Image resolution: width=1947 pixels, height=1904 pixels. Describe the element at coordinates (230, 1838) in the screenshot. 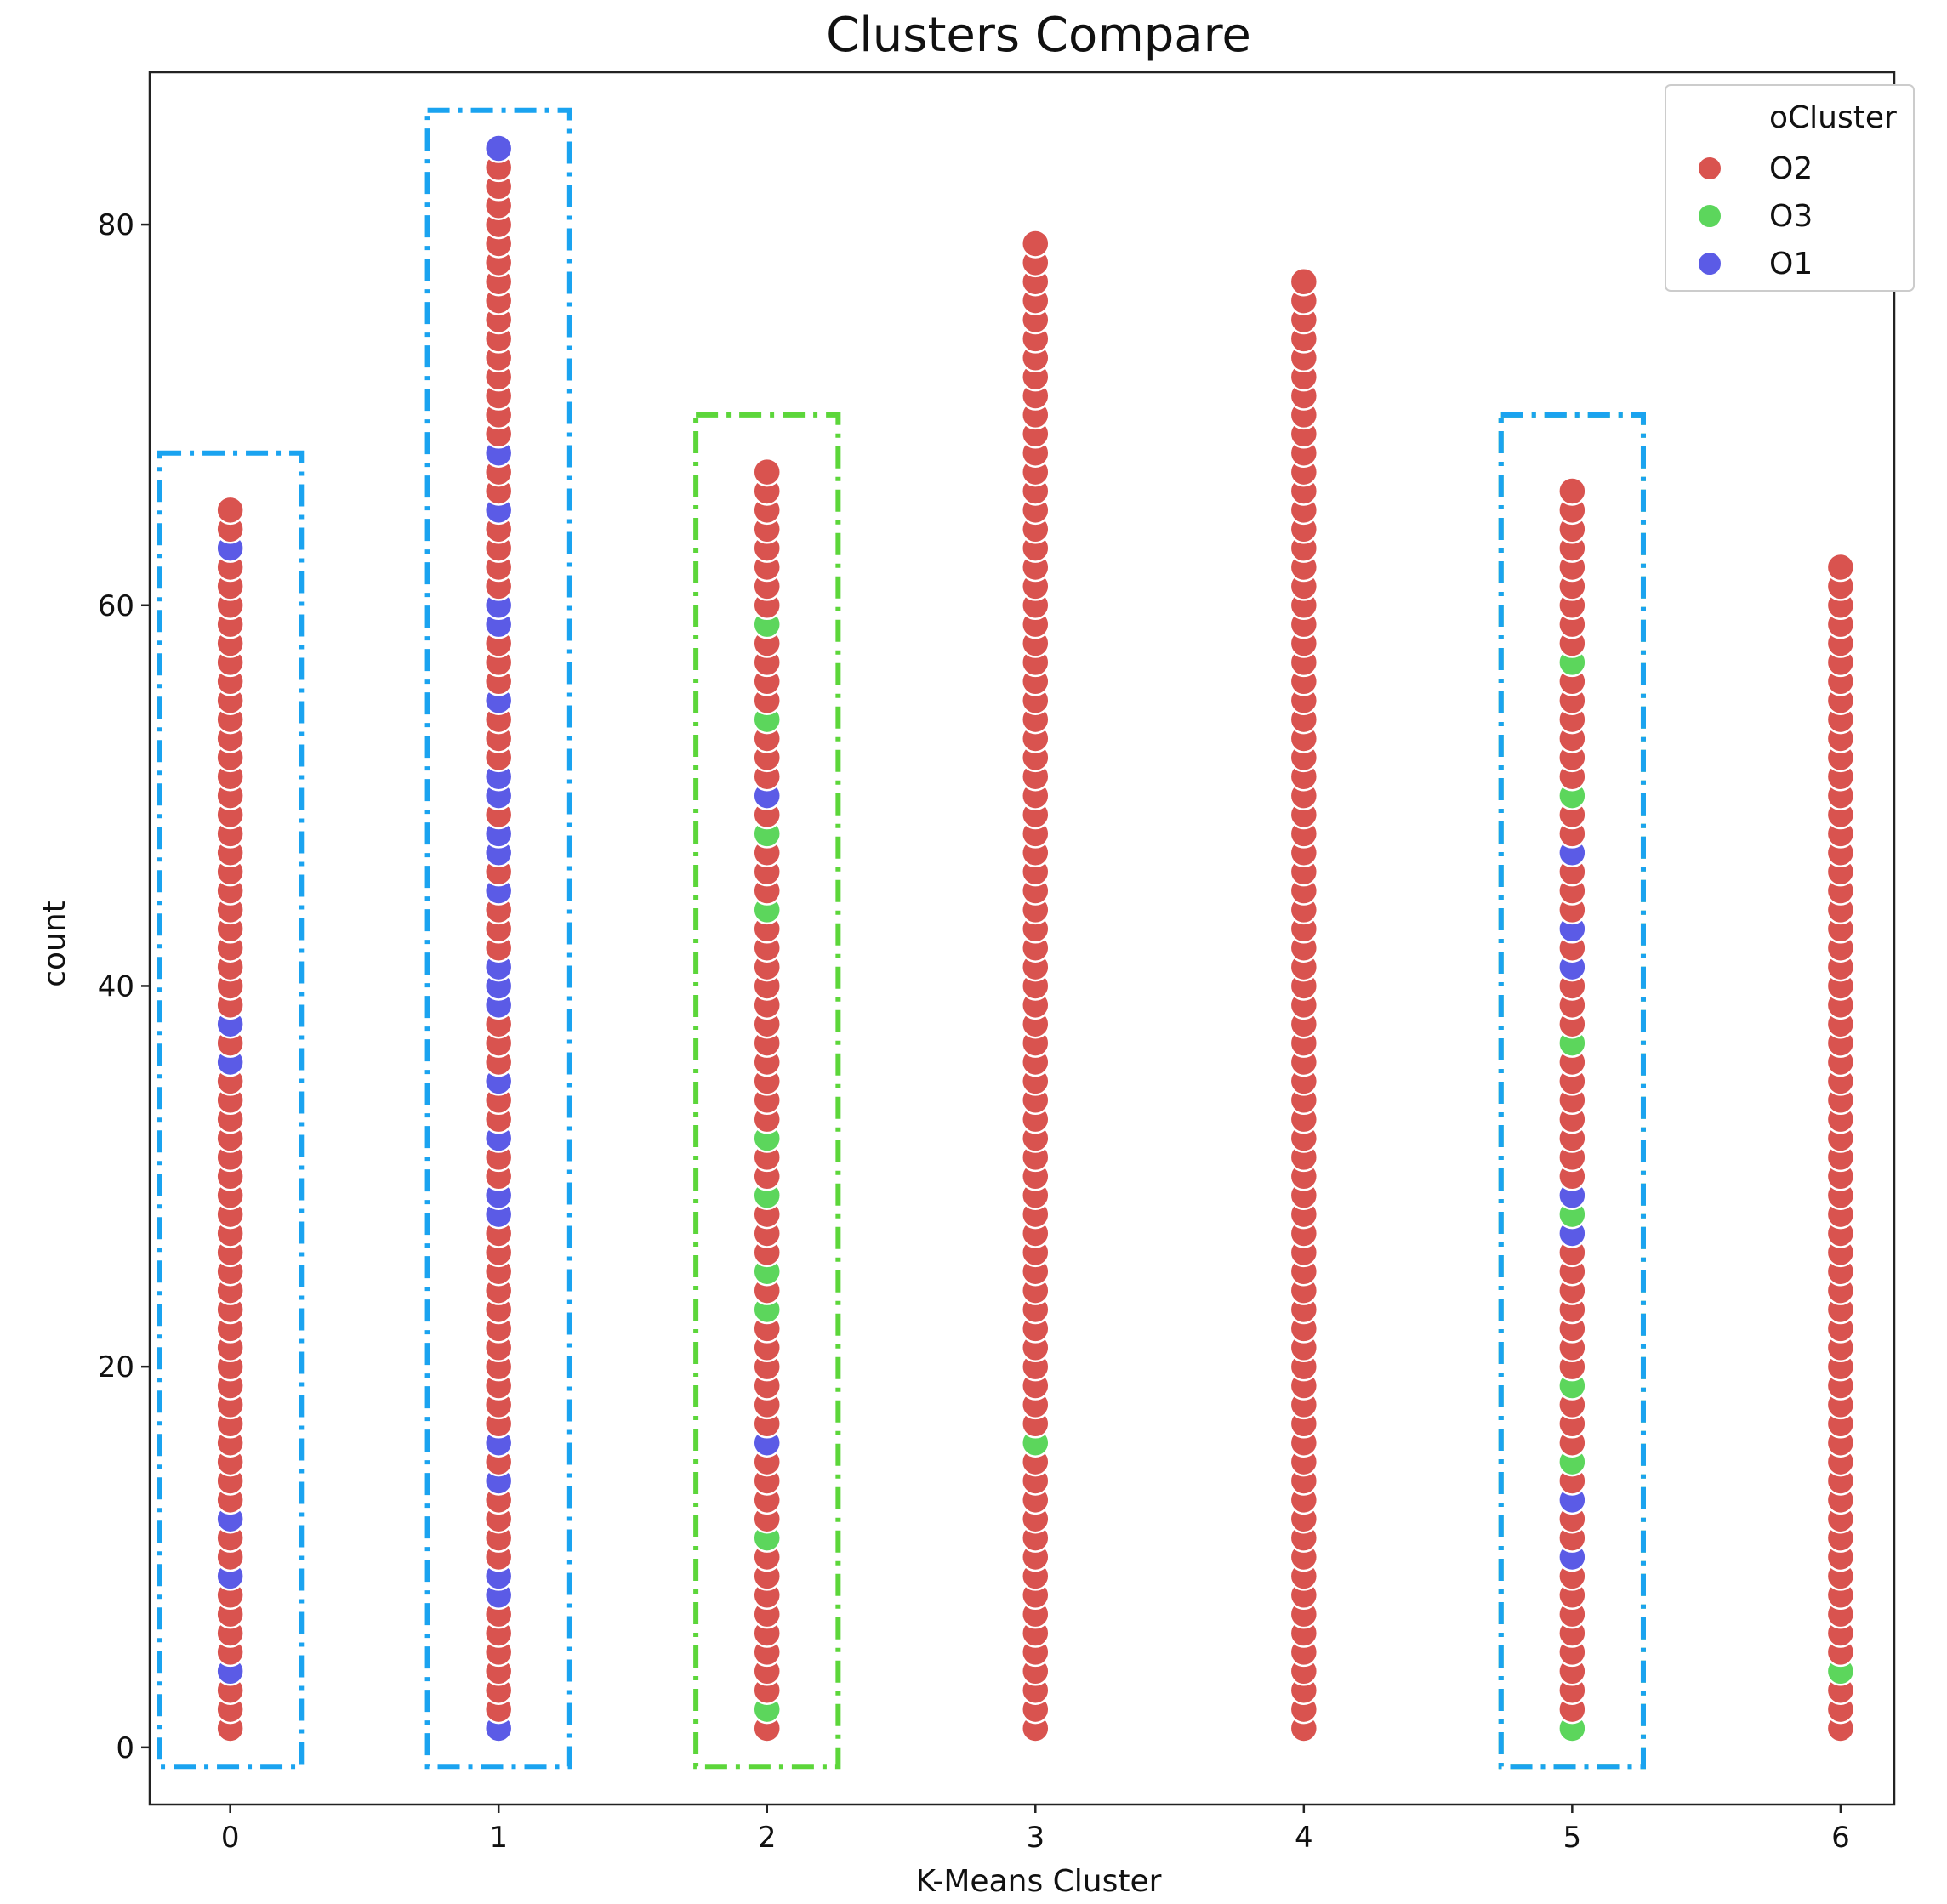

I see `x-tick-label: 0` at that location.